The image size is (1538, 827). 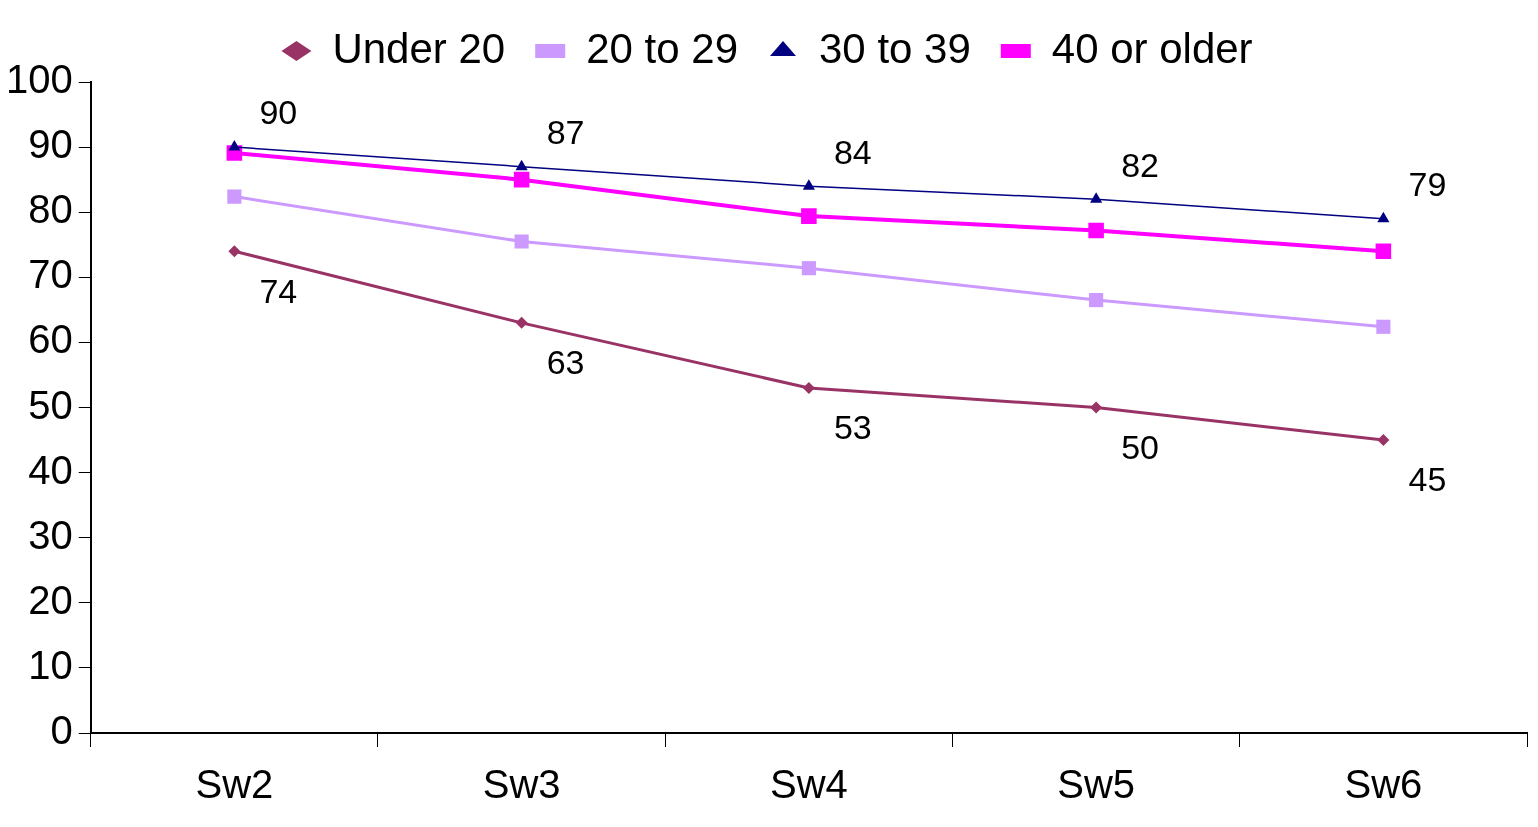 What do you see at coordinates (565, 362) in the screenshot?
I see `data-label: 63` at bounding box center [565, 362].